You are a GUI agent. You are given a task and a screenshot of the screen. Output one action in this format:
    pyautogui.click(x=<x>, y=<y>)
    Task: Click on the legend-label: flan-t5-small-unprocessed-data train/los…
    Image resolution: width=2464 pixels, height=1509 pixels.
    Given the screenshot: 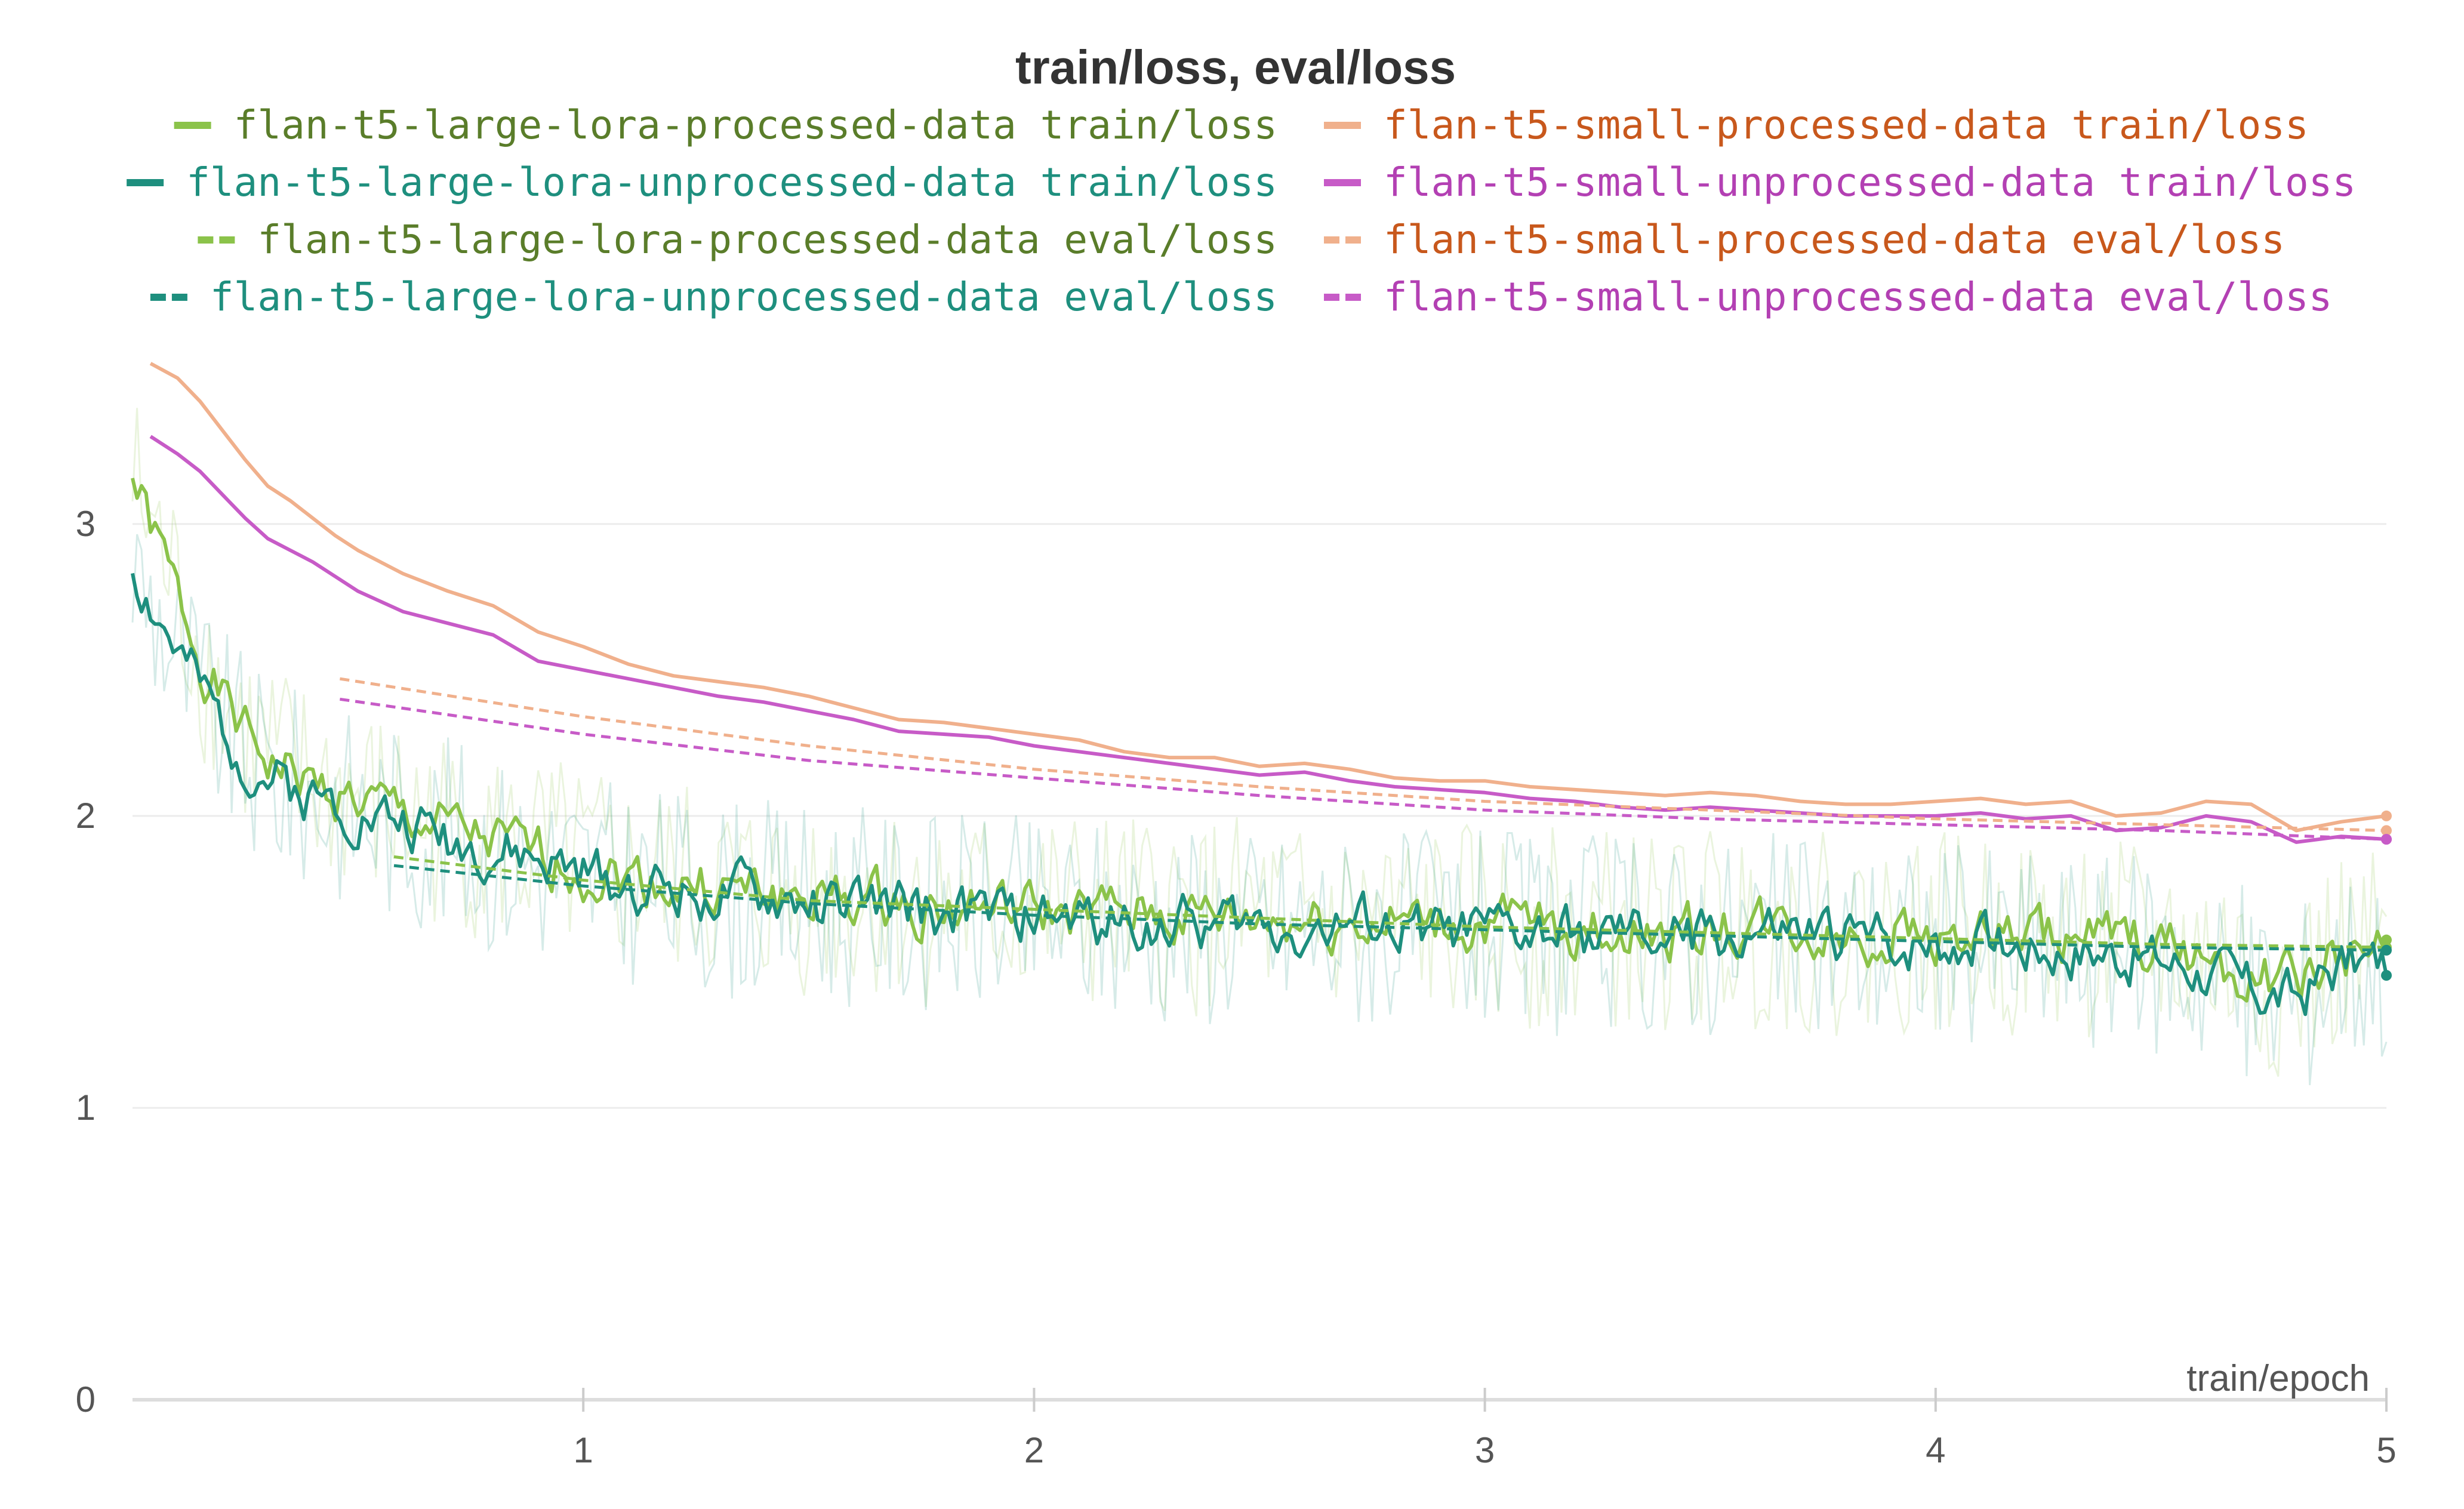 What is the action you would take?
    pyautogui.click(x=1870, y=182)
    